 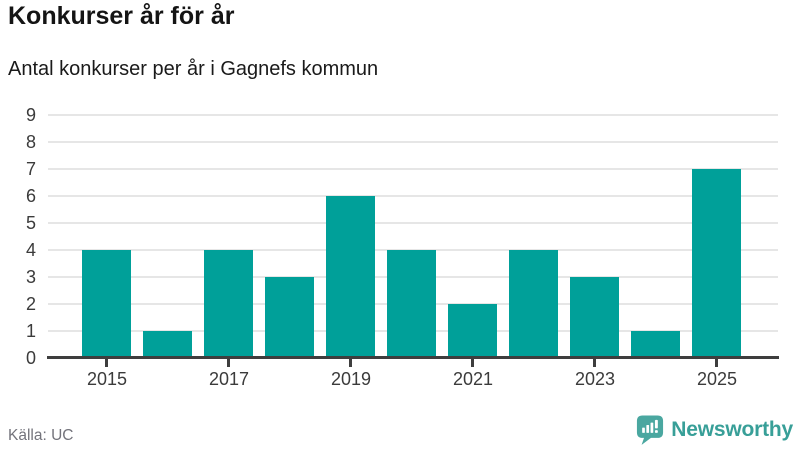 What do you see at coordinates (594, 317) in the screenshot?
I see `bar-2023` at bounding box center [594, 317].